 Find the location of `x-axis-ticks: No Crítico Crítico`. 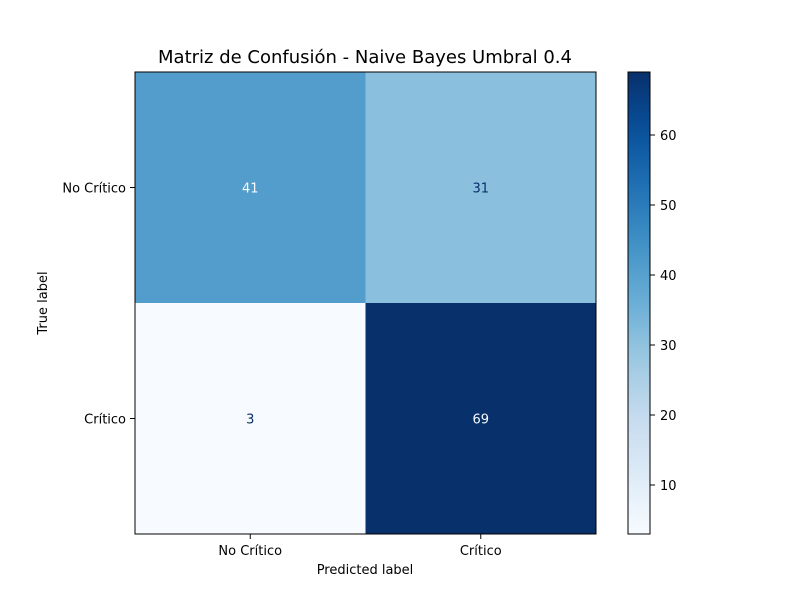

x-axis-ticks: No Crítico Crítico is located at coordinates (360, 546).